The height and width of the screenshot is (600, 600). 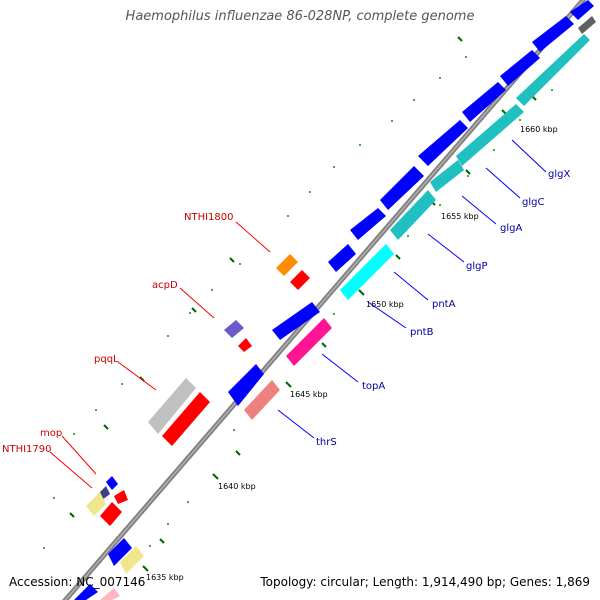 I want to click on label-acpD: acpD, so click(x=165, y=285).